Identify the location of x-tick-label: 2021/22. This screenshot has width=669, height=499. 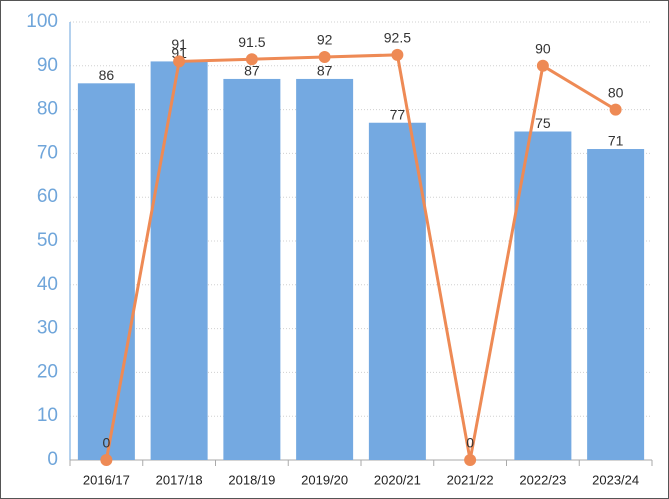
(470, 479).